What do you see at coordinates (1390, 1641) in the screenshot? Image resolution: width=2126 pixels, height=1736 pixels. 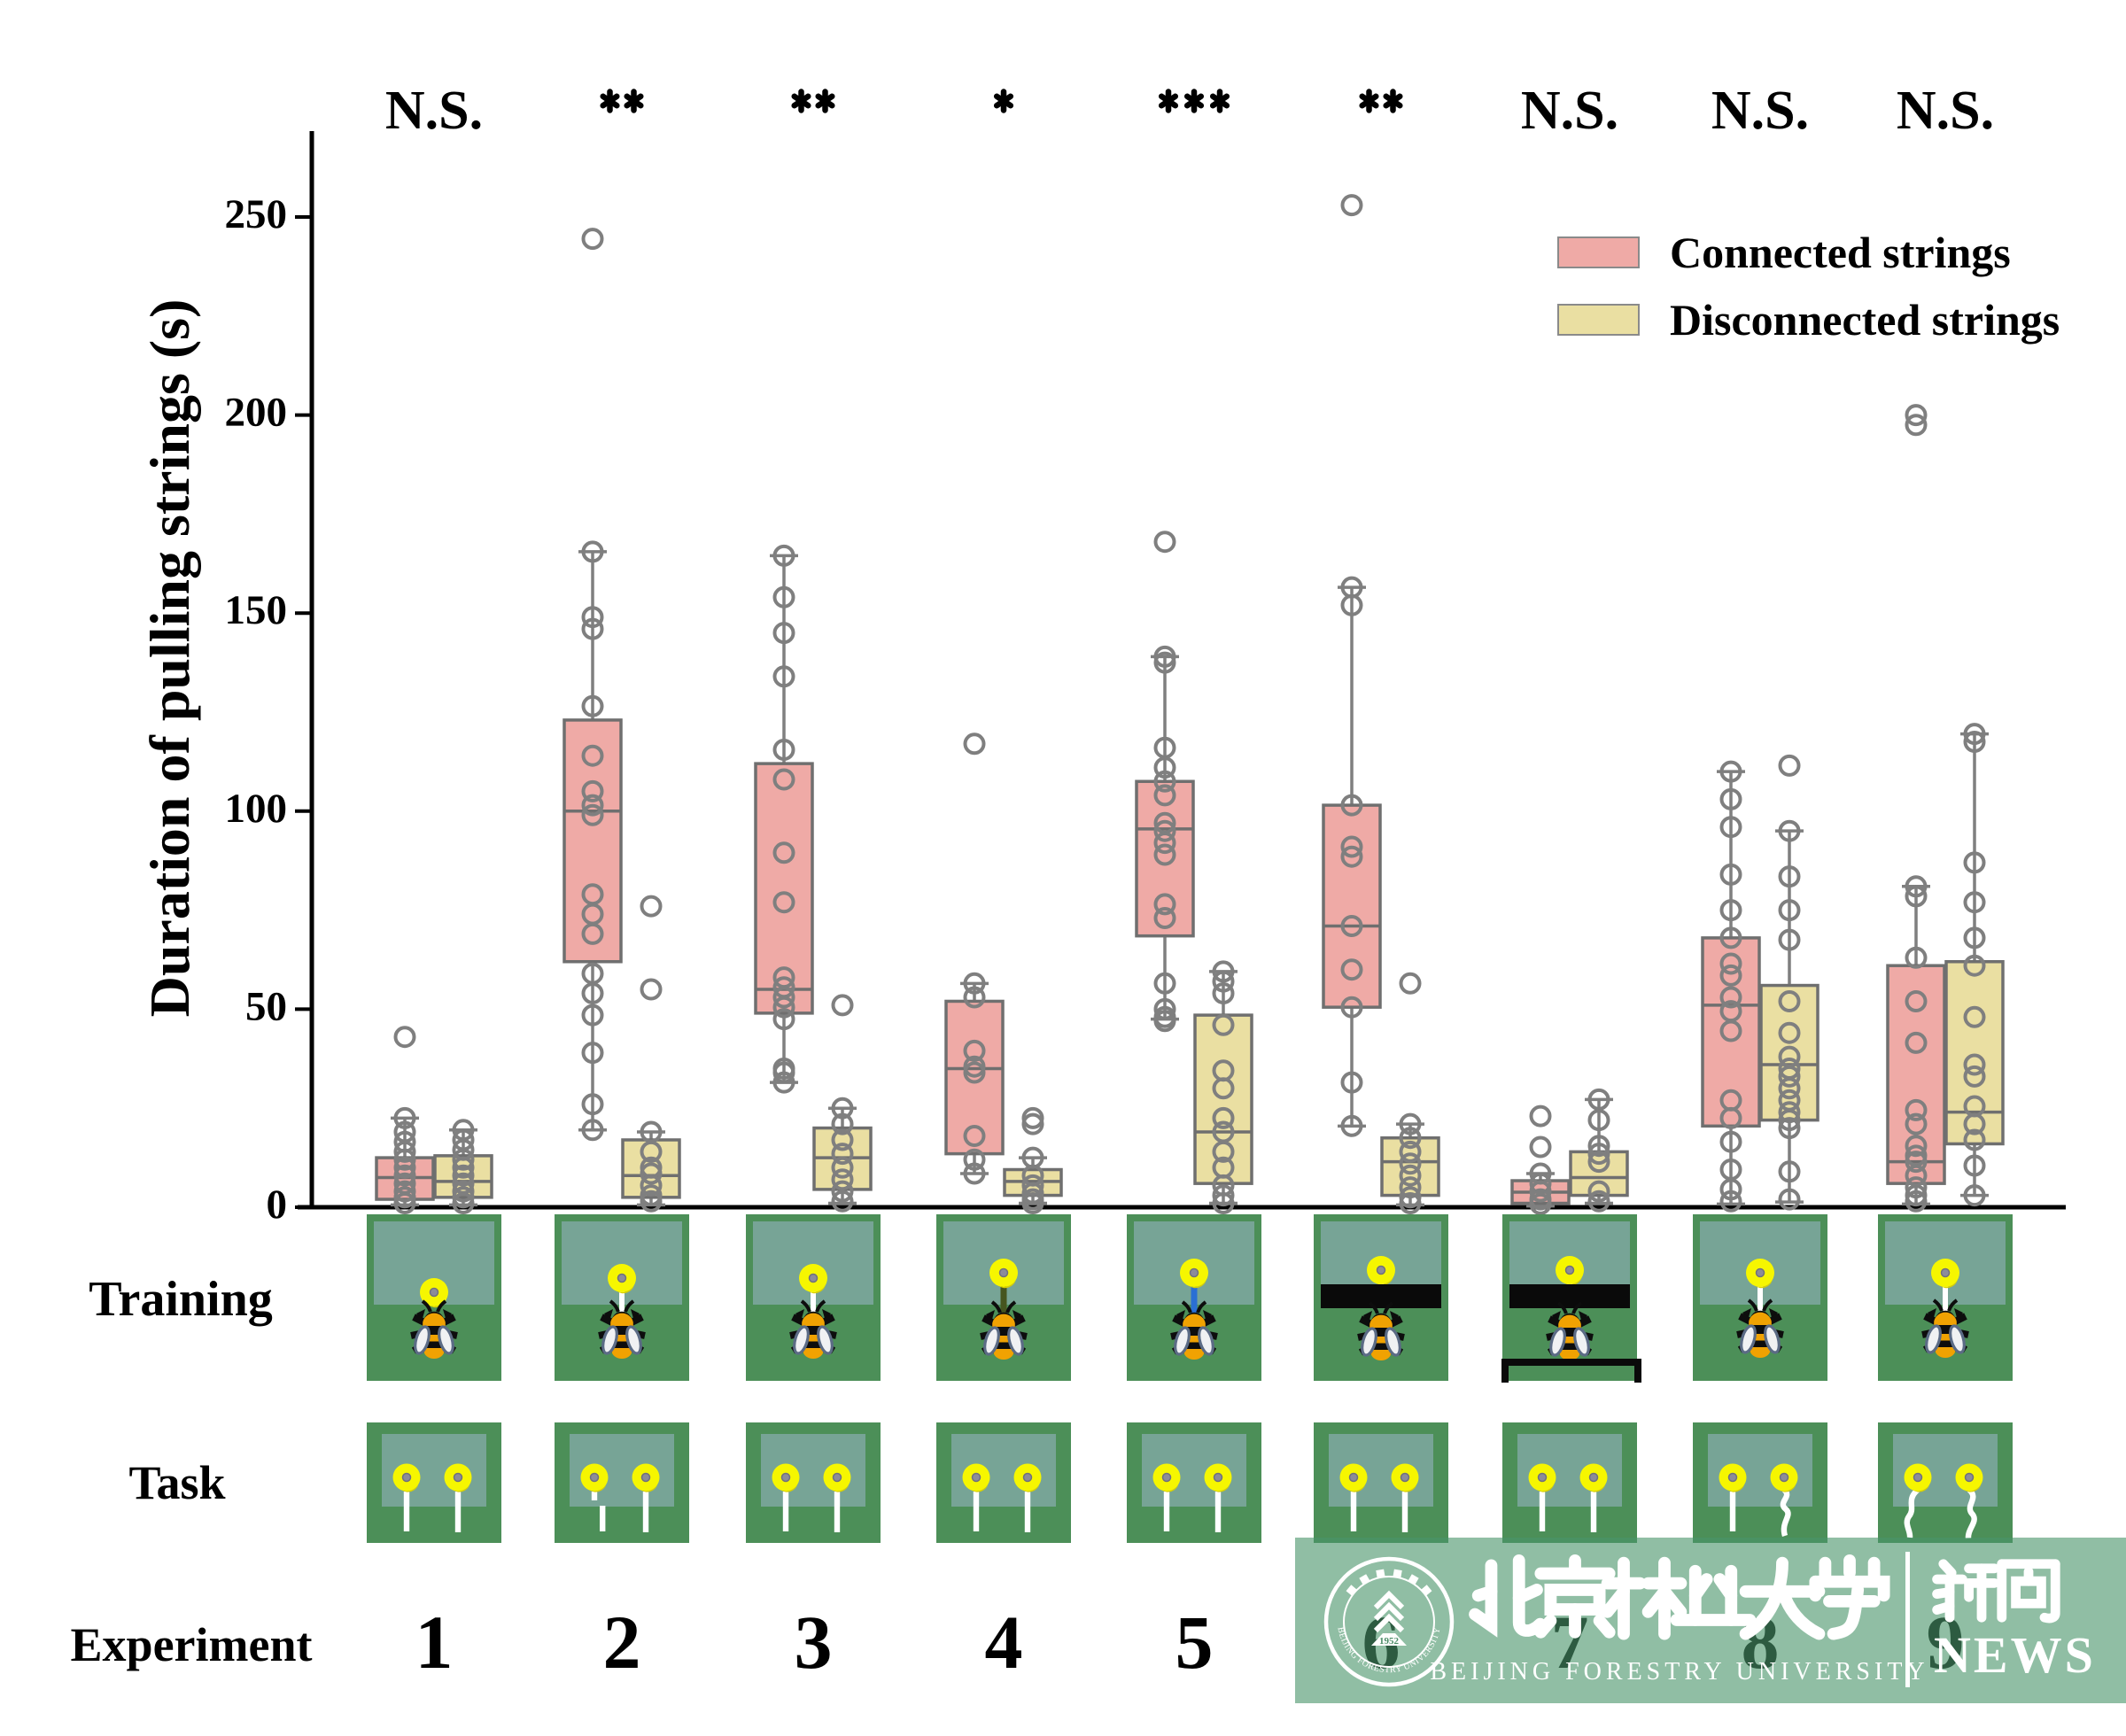 I see `svg-text: 1952` at bounding box center [1390, 1641].